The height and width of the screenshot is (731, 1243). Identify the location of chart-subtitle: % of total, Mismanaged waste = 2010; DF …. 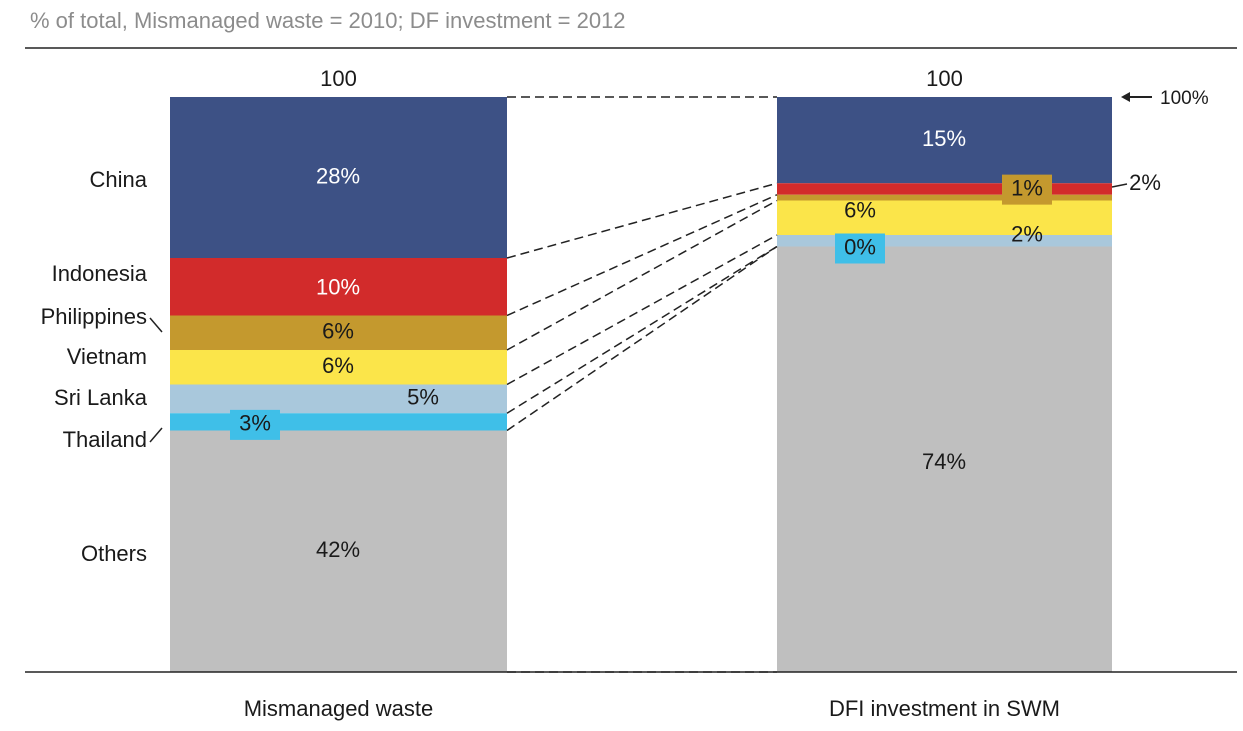
(328, 20).